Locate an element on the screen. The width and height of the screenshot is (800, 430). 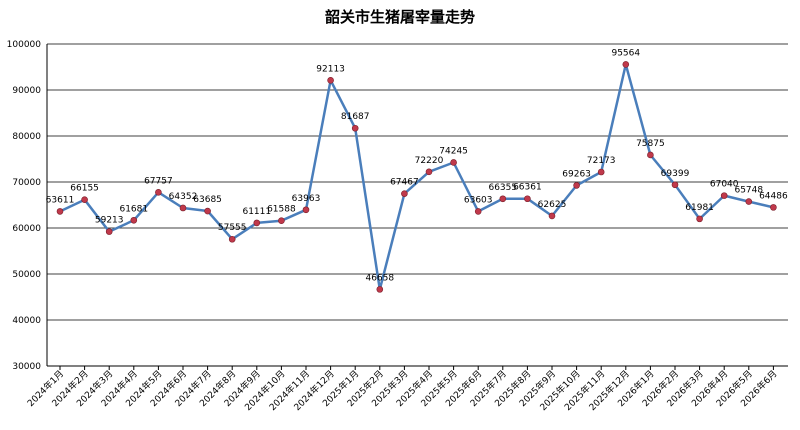
y-tick-label: 70000 is located at coordinates (26, 183).